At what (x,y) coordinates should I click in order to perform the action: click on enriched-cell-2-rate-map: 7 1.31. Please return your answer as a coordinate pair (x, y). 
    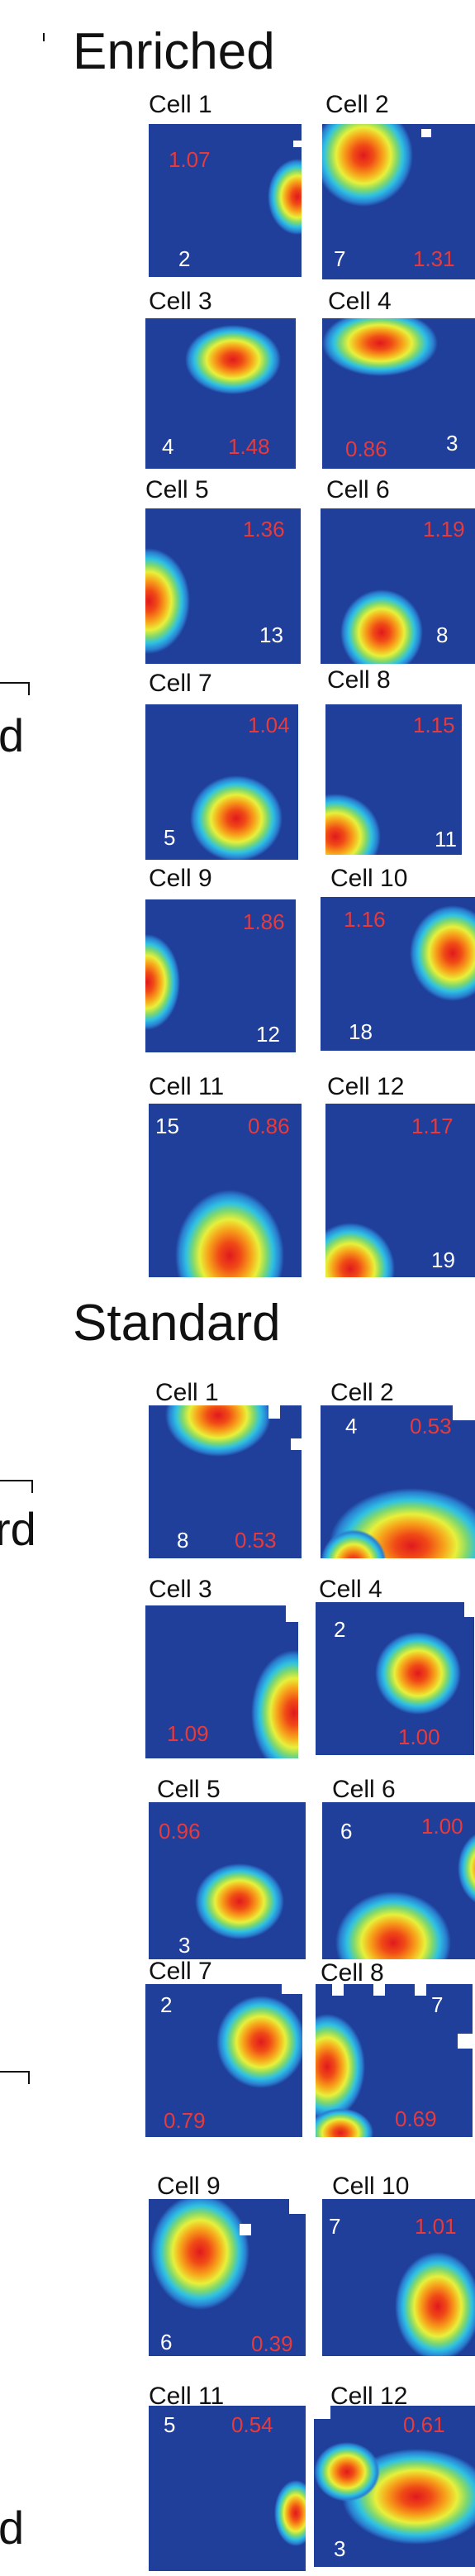
    Looking at the image, I should click on (398, 202).